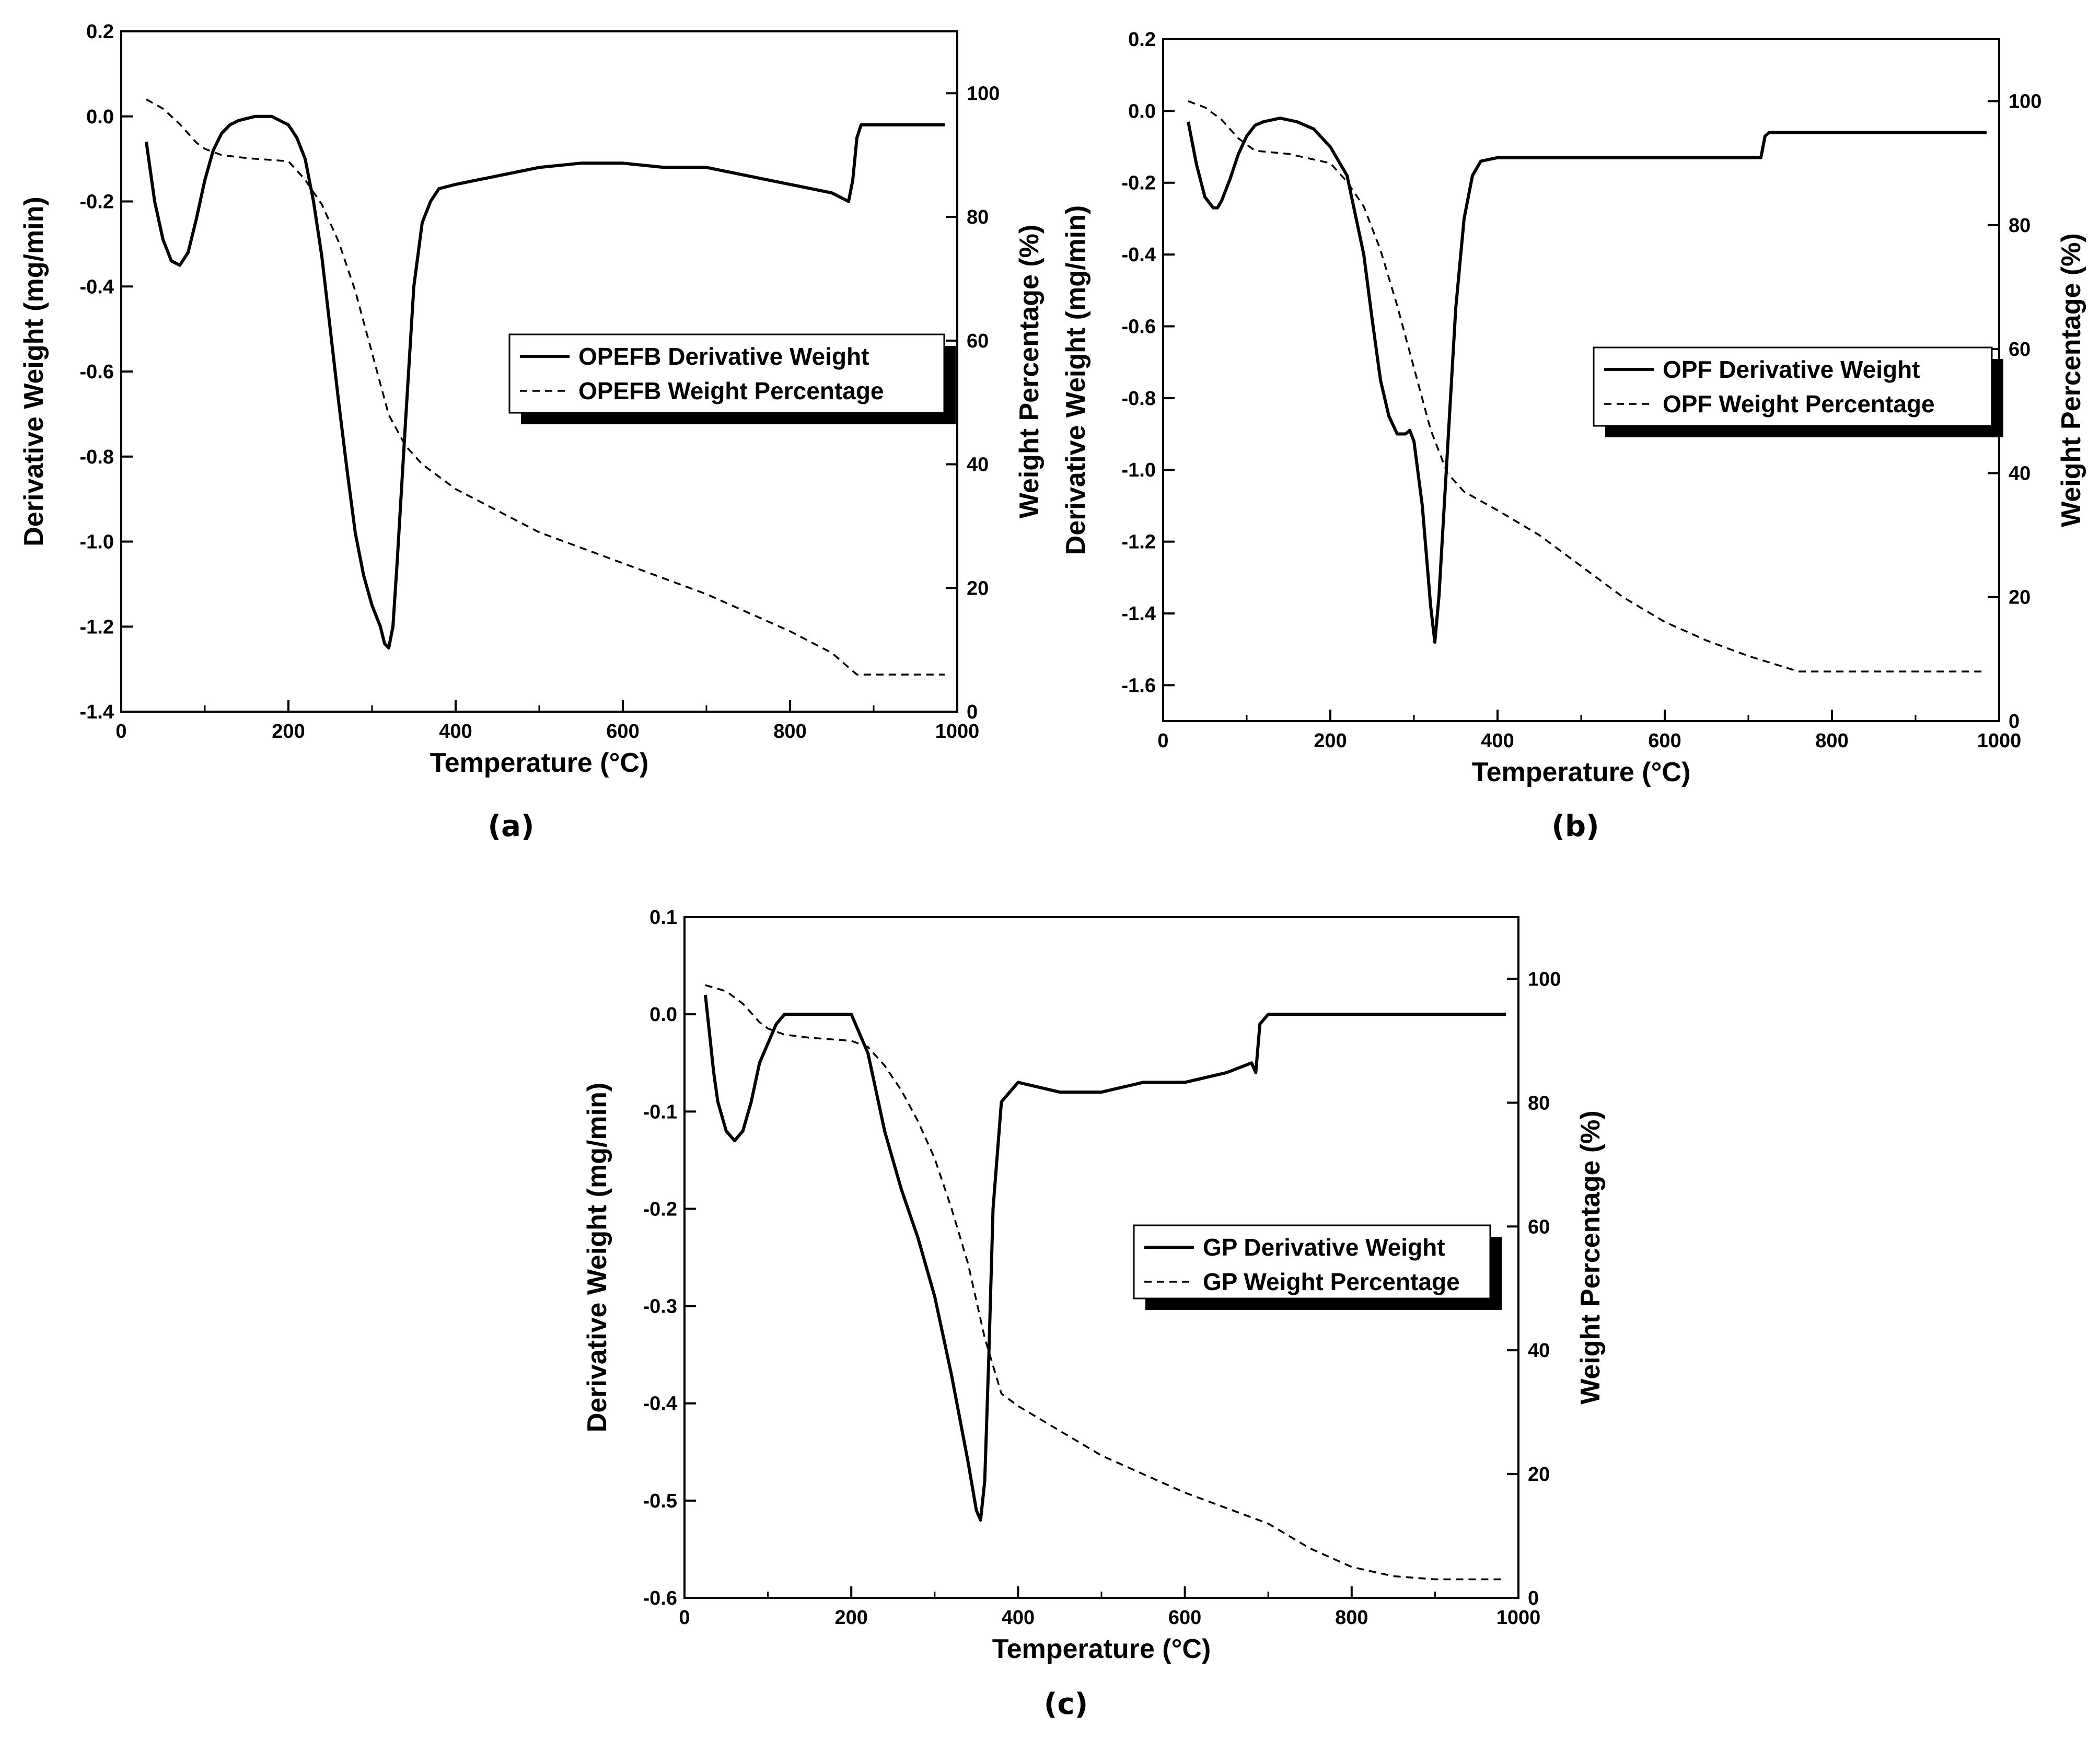 The width and height of the screenshot is (2100, 1740). I want to click on legend-label: OPEFB Derivative Weight, so click(724, 356).